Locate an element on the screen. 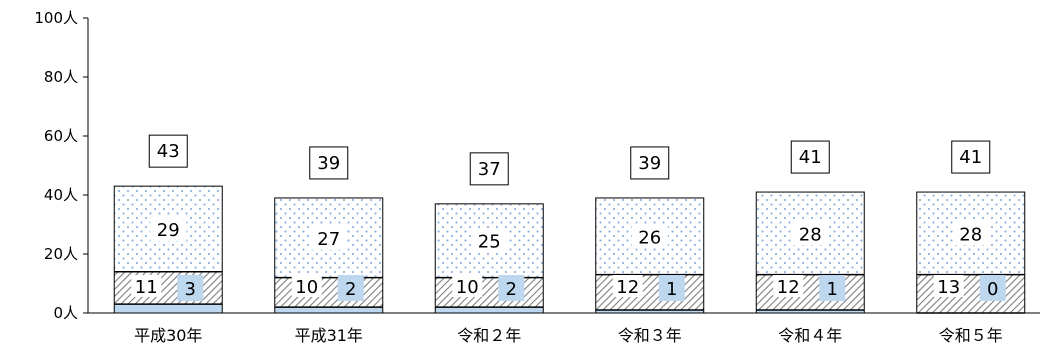  data-label-series0: 0 is located at coordinates (992, 288).